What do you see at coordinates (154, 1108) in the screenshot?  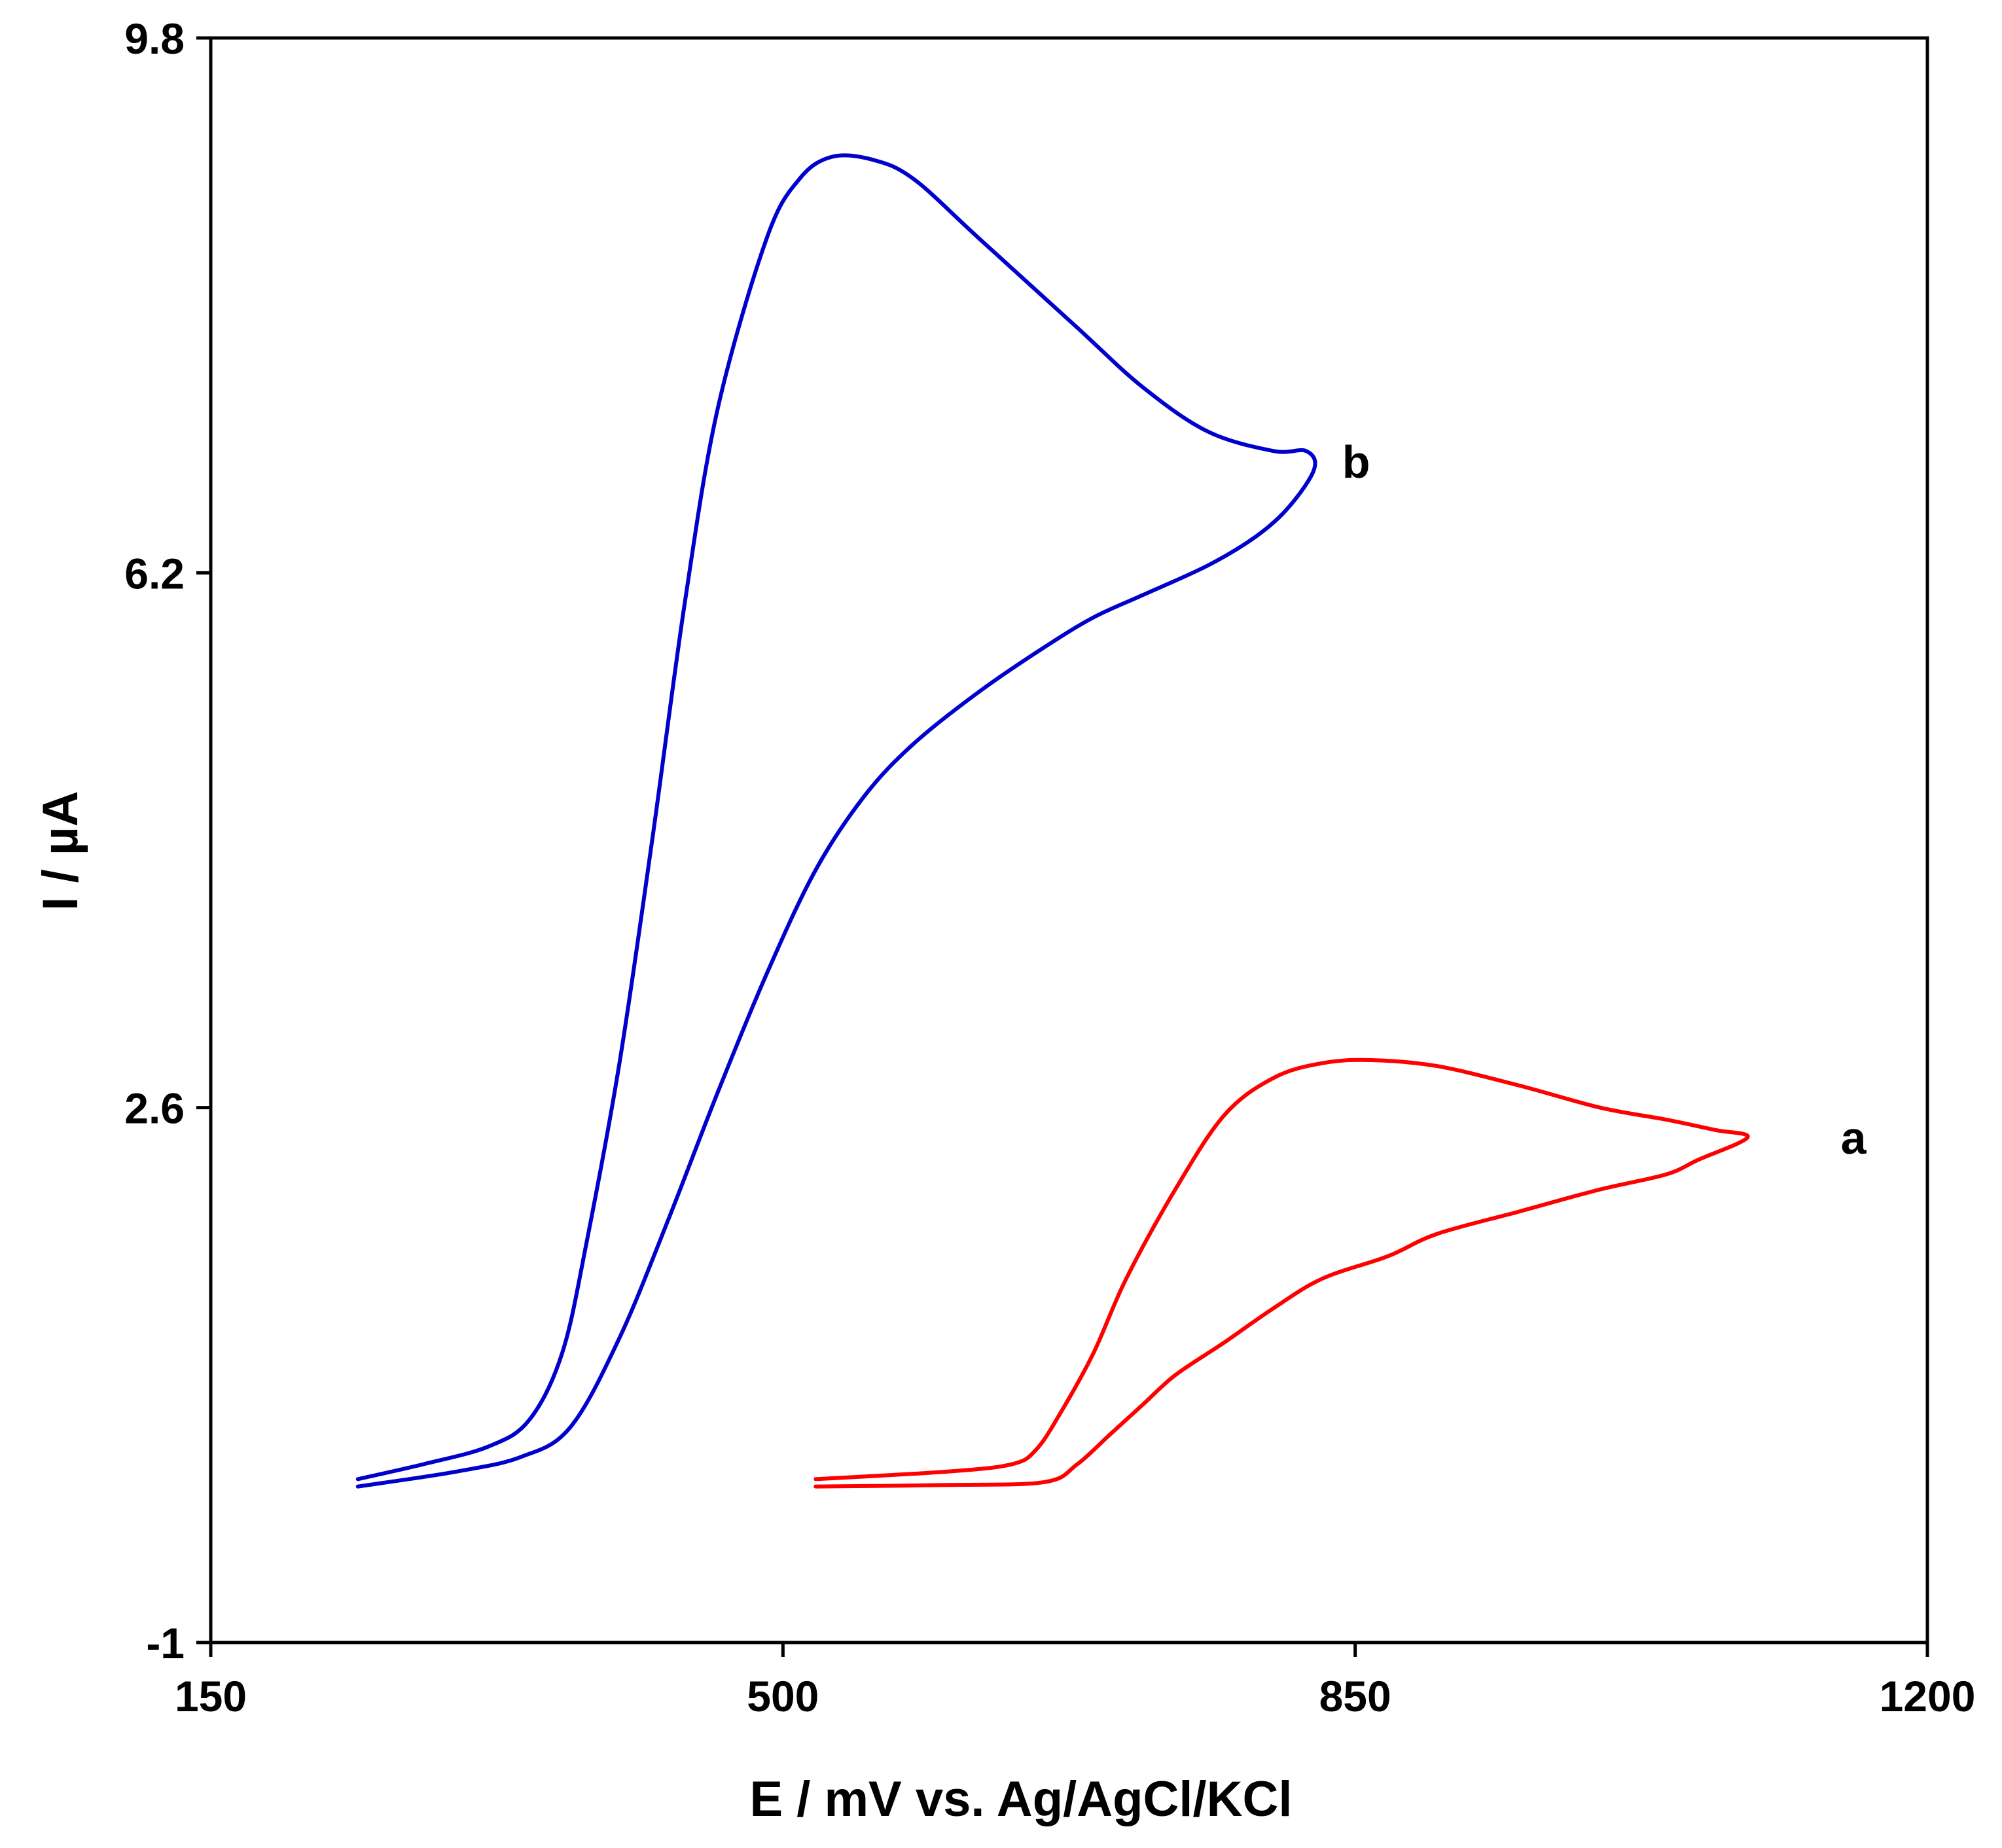 I see `y-tick-label: 2.6` at bounding box center [154, 1108].